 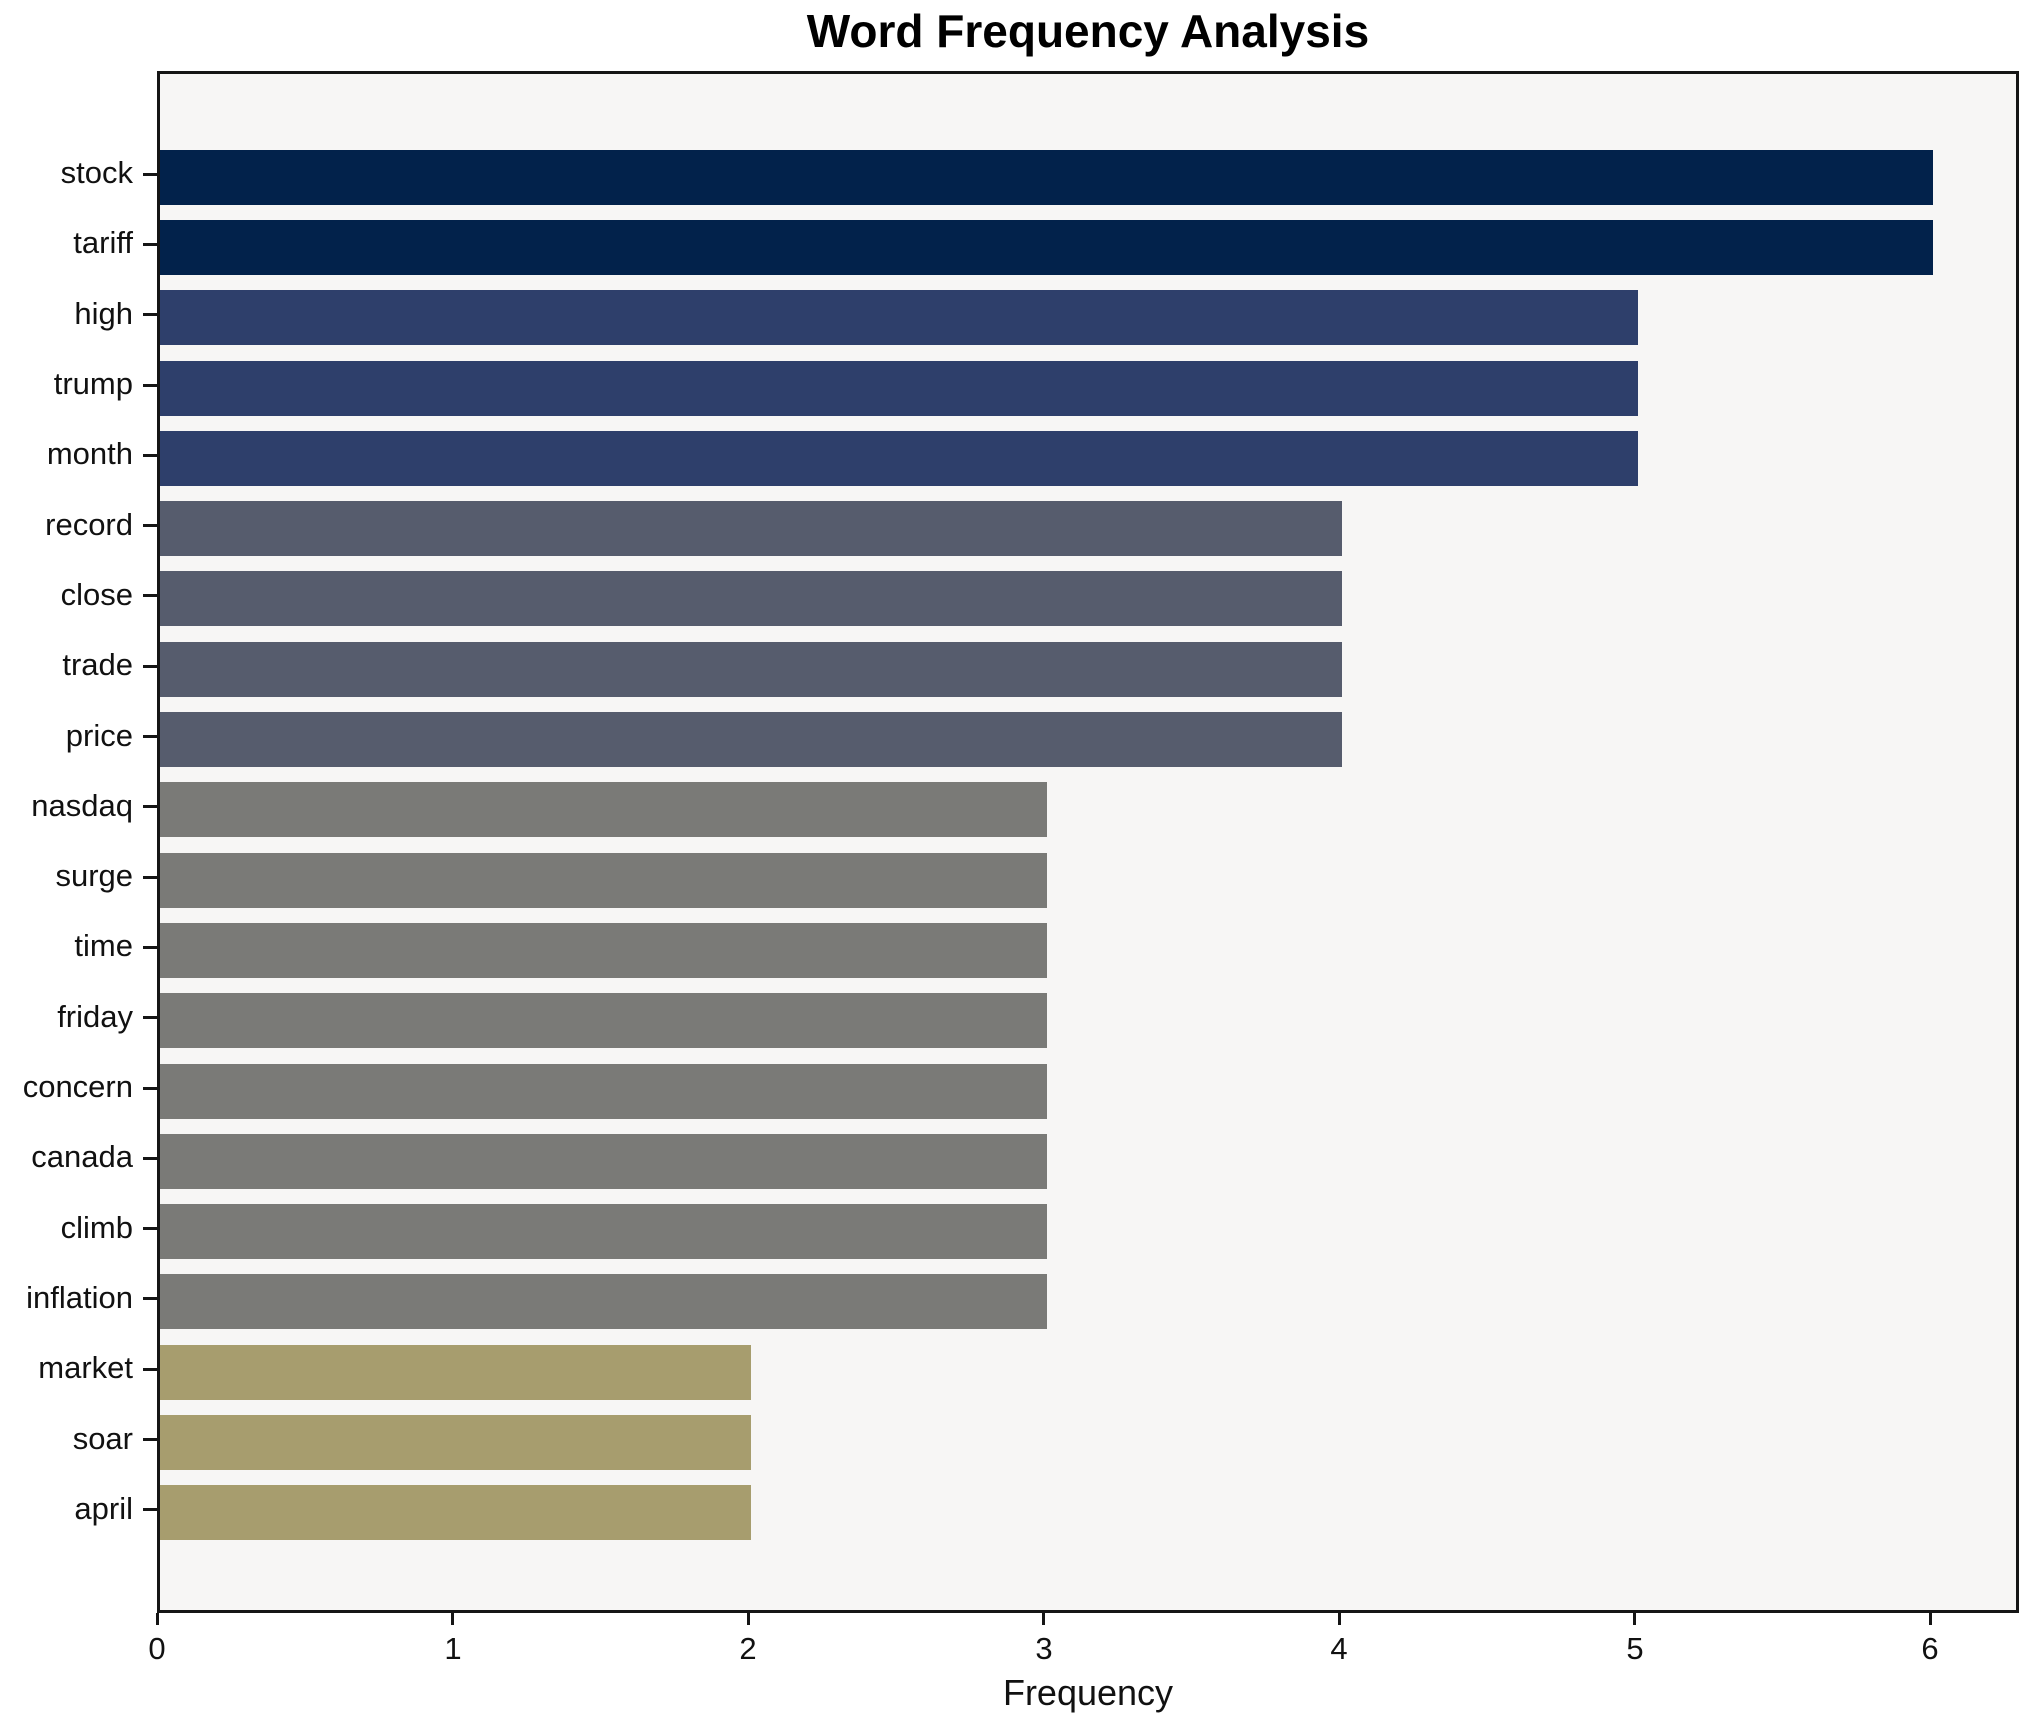 What do you see at coordinates (79, 1297) in the screenshot?
I see `y-tick-label: inflation` at bounding box center [79, 1297].